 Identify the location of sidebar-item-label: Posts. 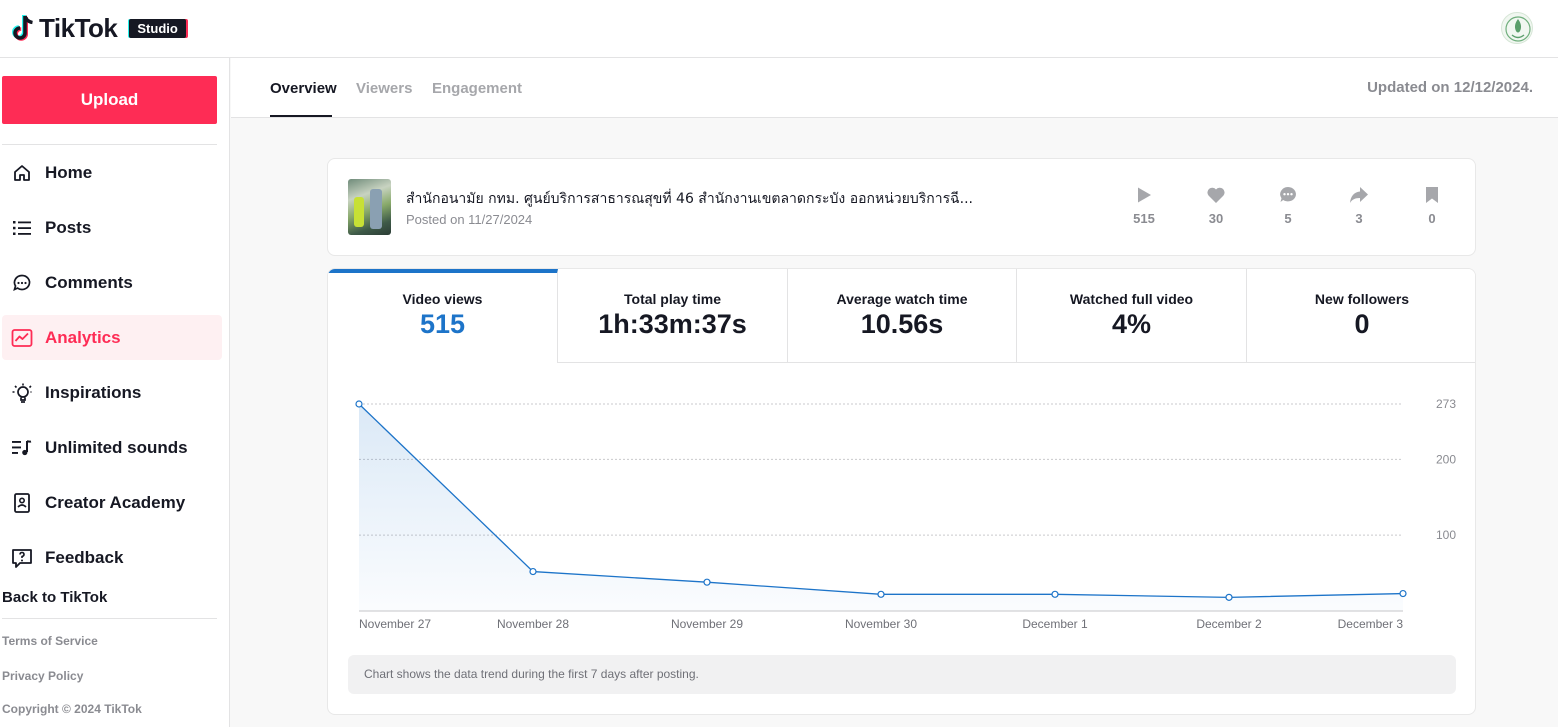
(68, 227).